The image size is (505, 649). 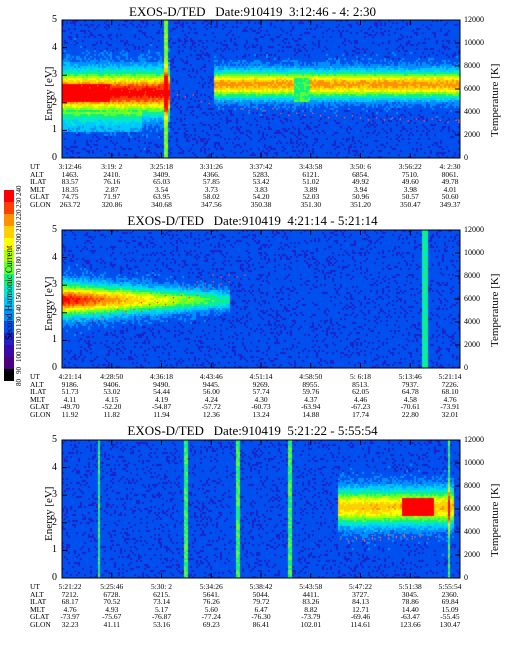 What do you see at coordinates (450, 392) in the screenshot?
I see `orbit-value: 68.10` at bounding box center [450, 392].